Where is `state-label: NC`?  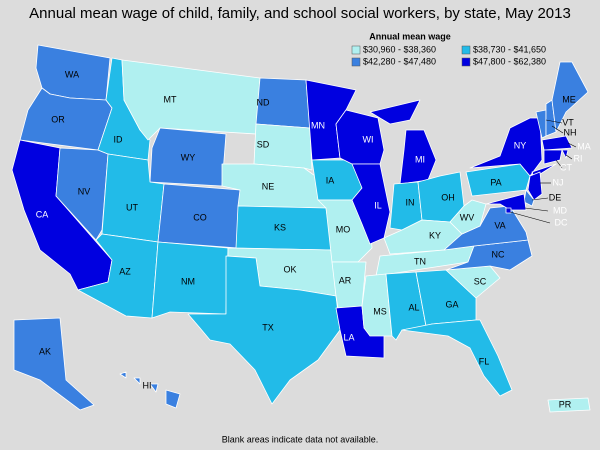
state-label: NC is located at coordinates (498, 254).